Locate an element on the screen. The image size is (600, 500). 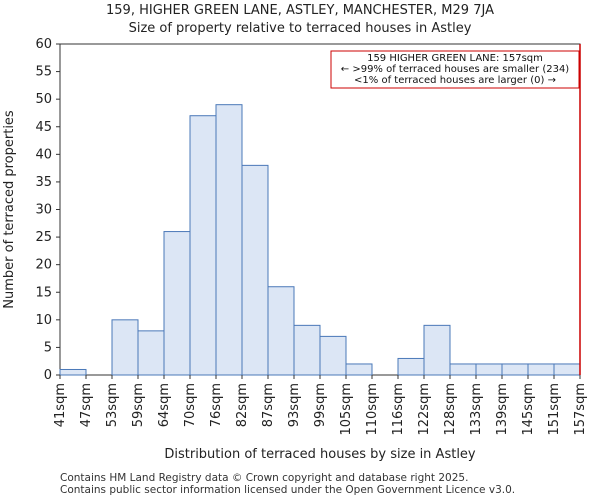
x-tick-label: 128sqm is located at coordinates (450, 409).